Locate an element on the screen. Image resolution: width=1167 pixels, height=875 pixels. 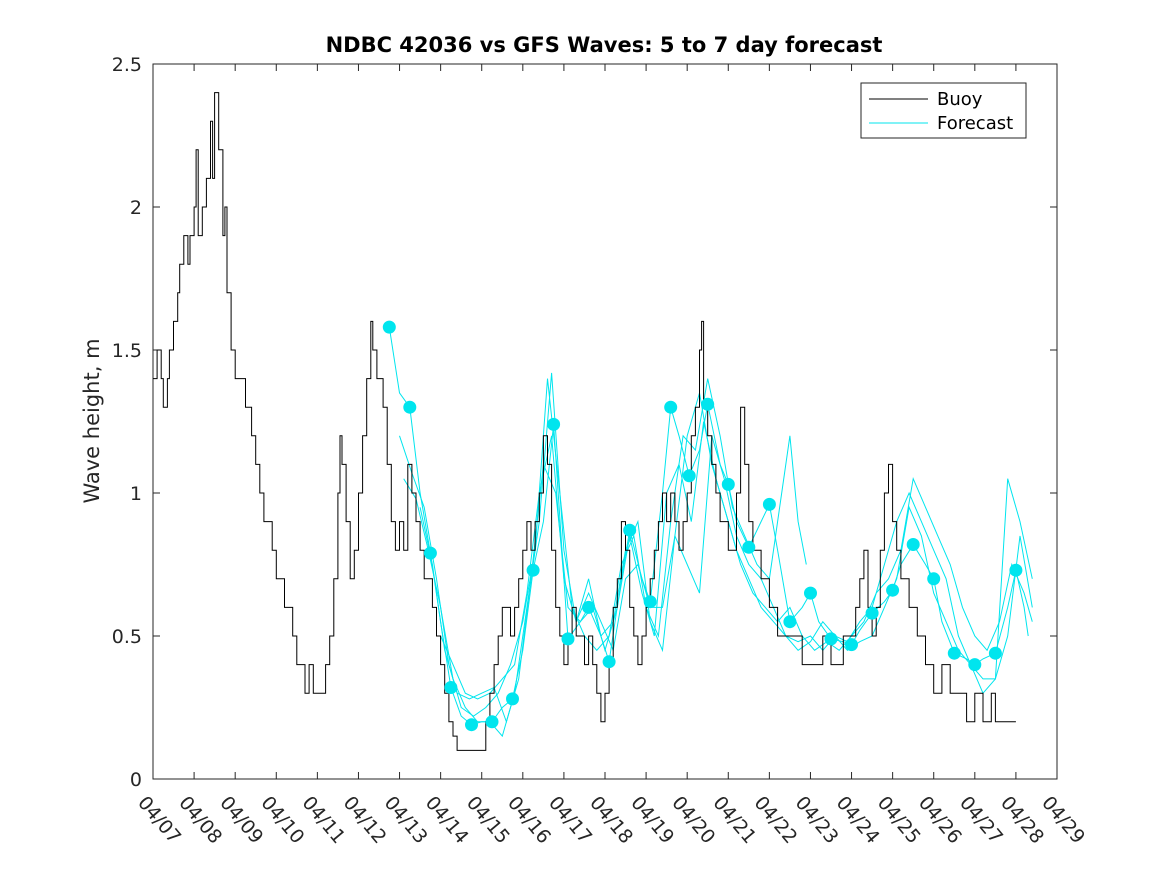
legend-buoy-label: Buoy is located at coordinates (960, 99).